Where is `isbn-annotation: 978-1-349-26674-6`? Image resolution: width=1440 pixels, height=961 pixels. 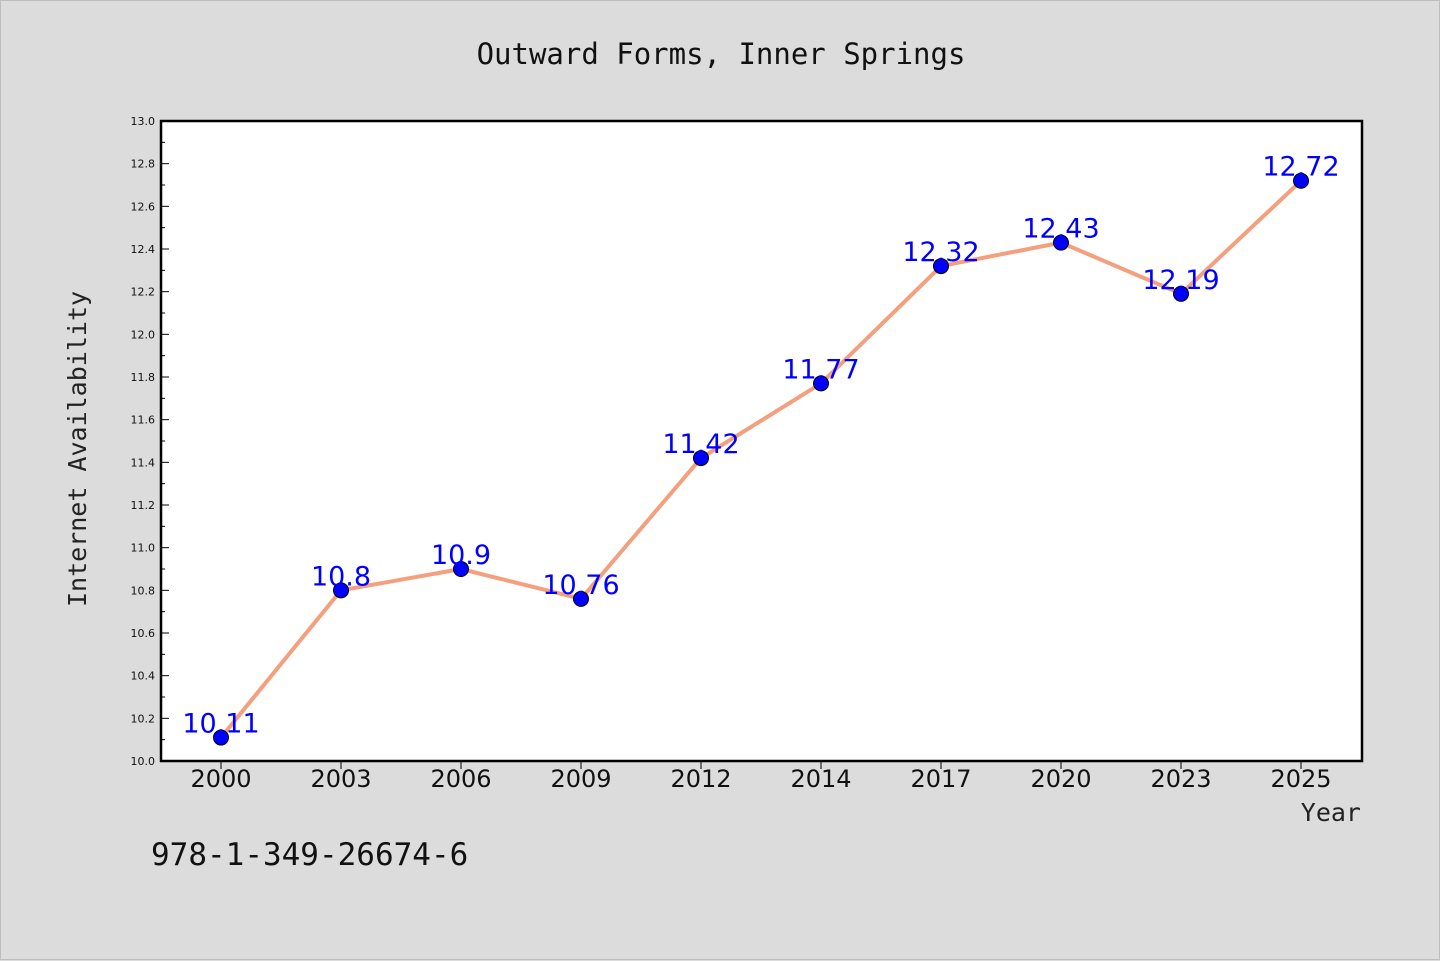 isbn-annotation: 978-1-349-26674-6 is located at coordinates (309, 855).